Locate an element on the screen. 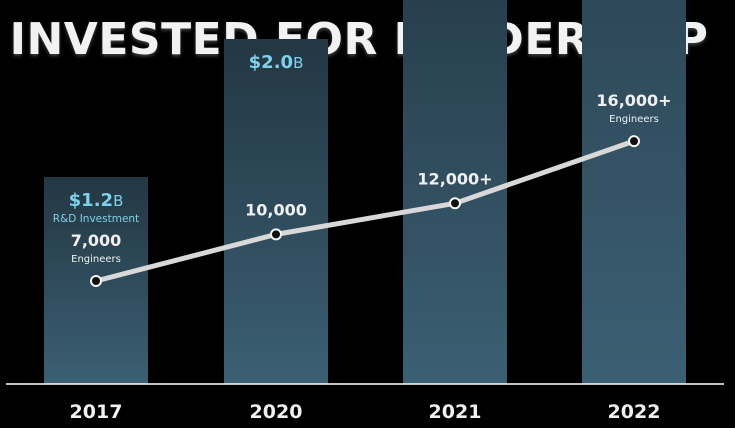 The width and height of the screenshot is (735, 428). x-tick-label-2017: 2017 is located at coordinates (96, 412).